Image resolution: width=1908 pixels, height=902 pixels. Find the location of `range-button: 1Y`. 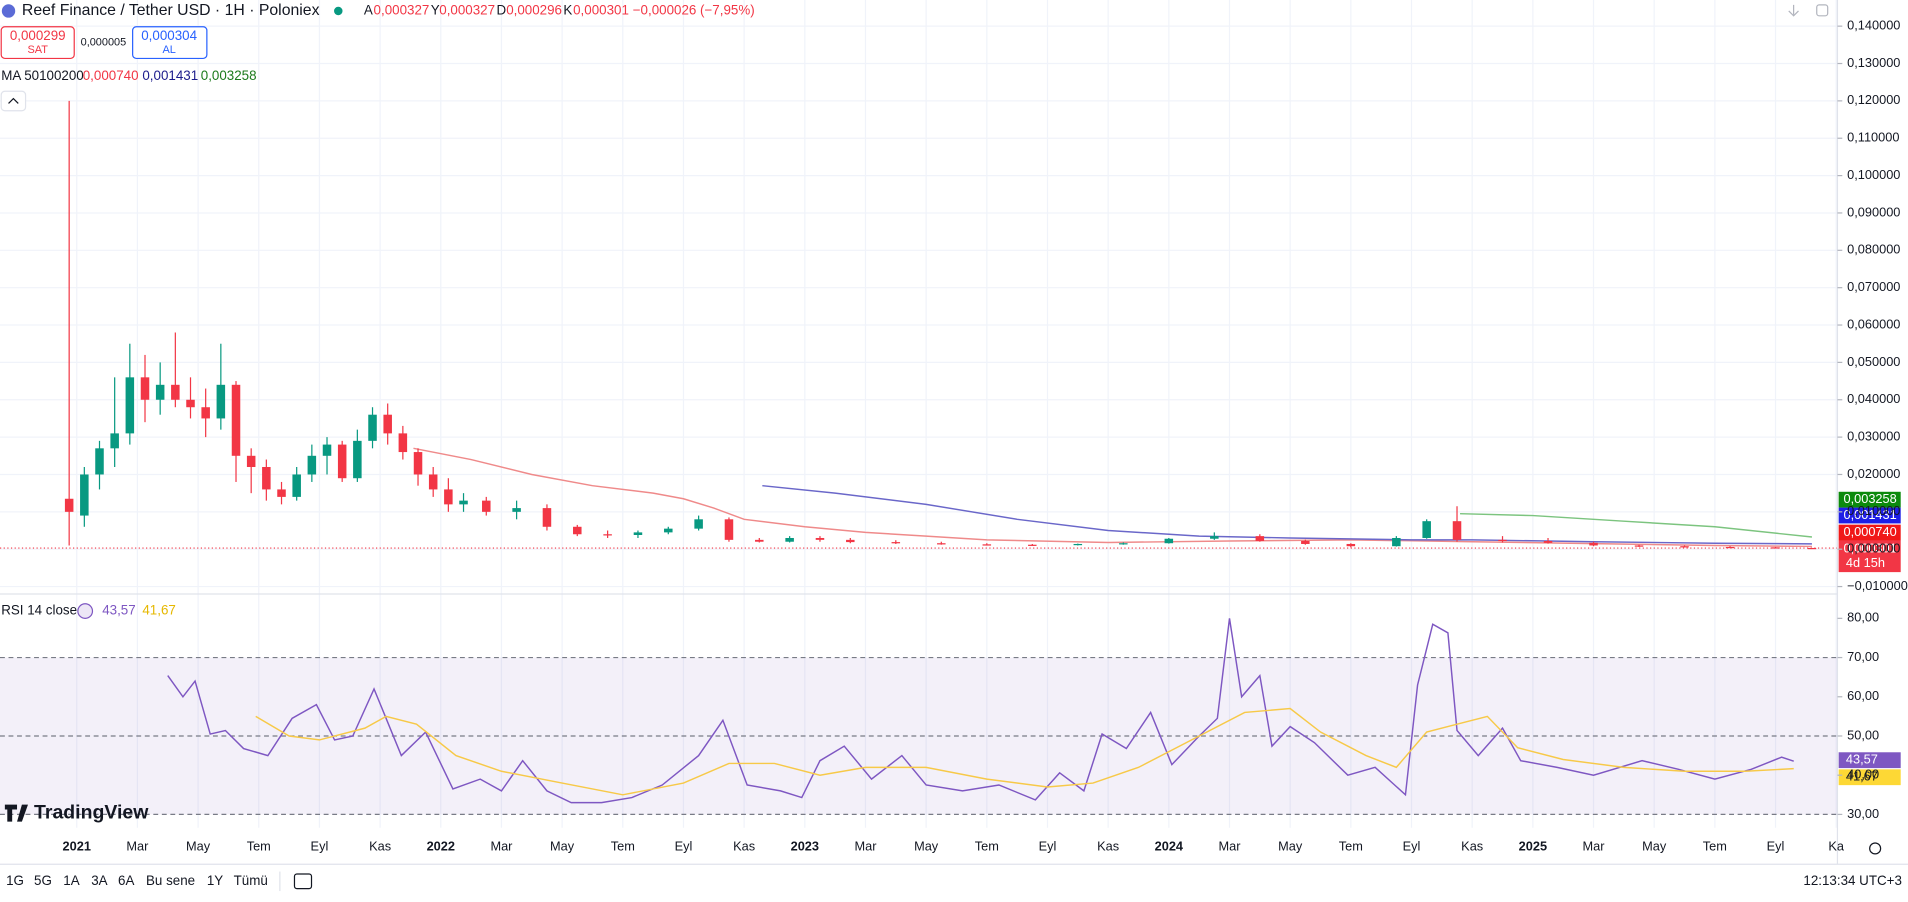

range-button: 1Y is located at coordinates (215, 880).